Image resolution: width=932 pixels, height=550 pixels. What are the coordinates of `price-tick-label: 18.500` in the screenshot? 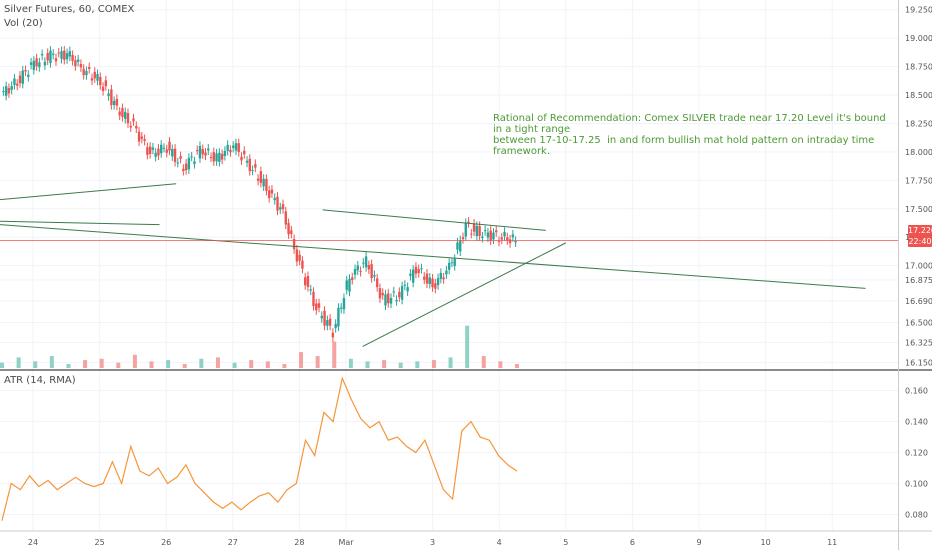 It's located at (918, 95).